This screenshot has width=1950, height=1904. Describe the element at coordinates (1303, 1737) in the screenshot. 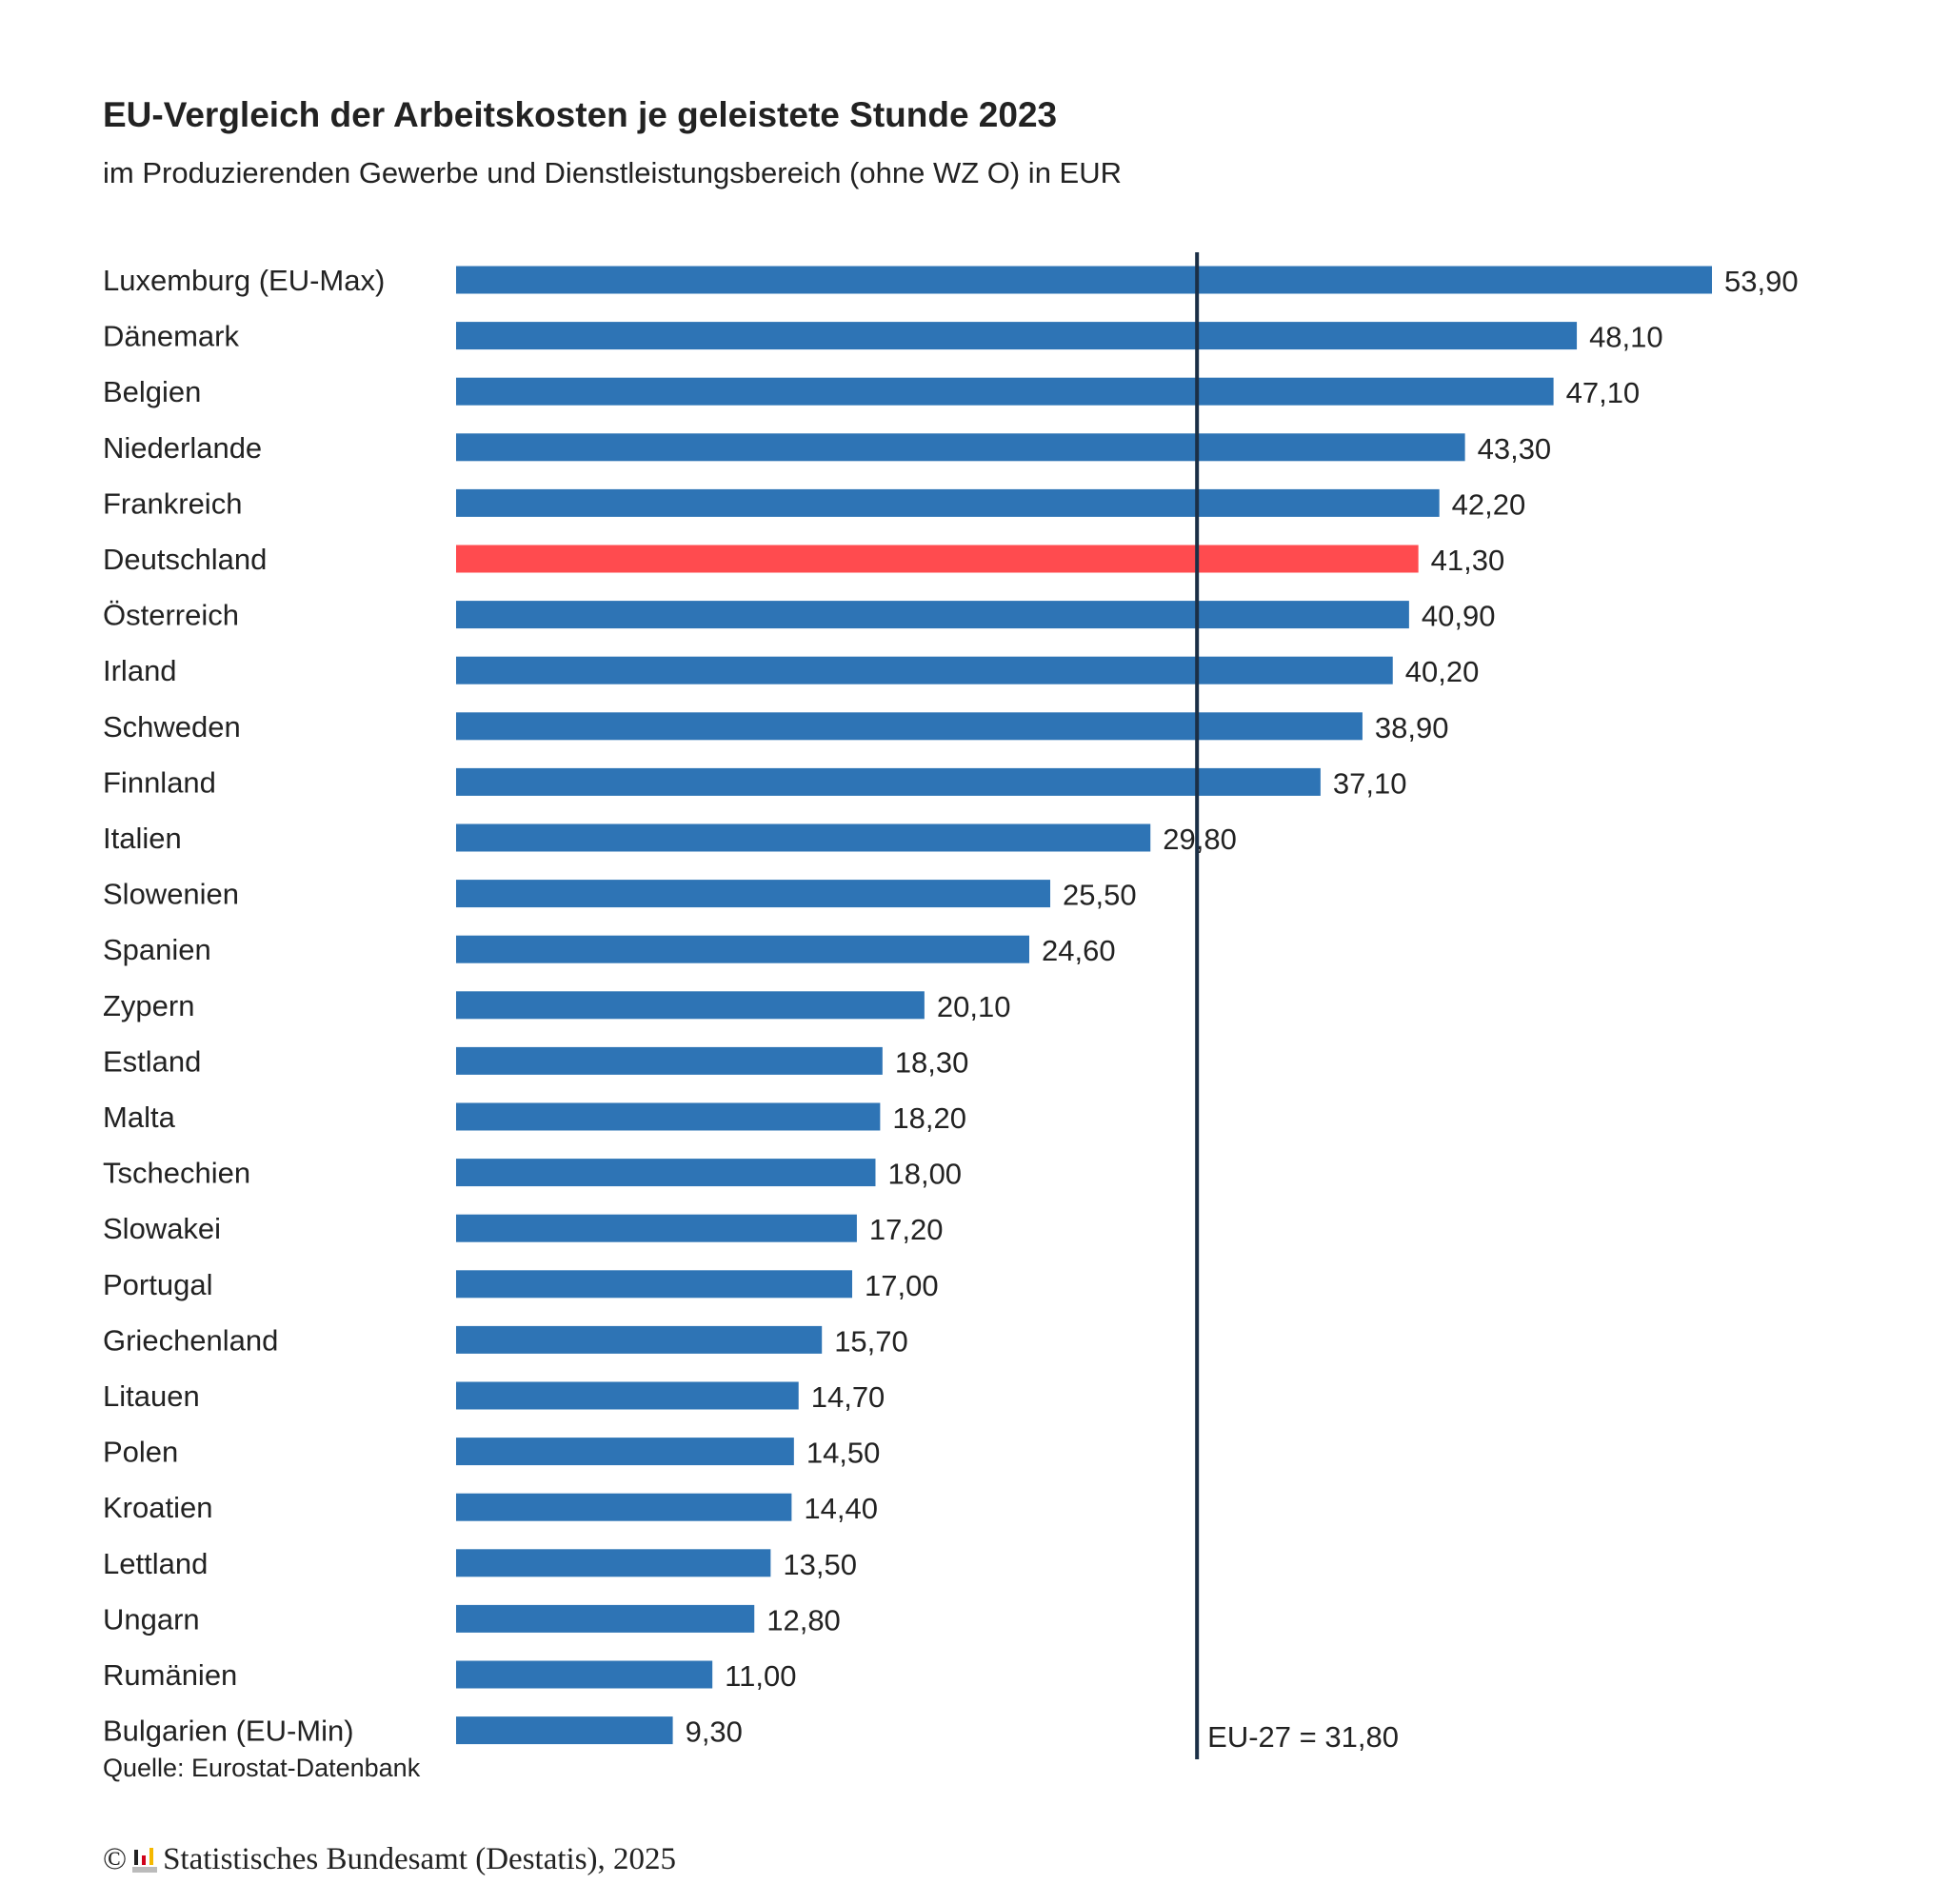

I see `reference-label: EU-27 = 31,80` at that location.